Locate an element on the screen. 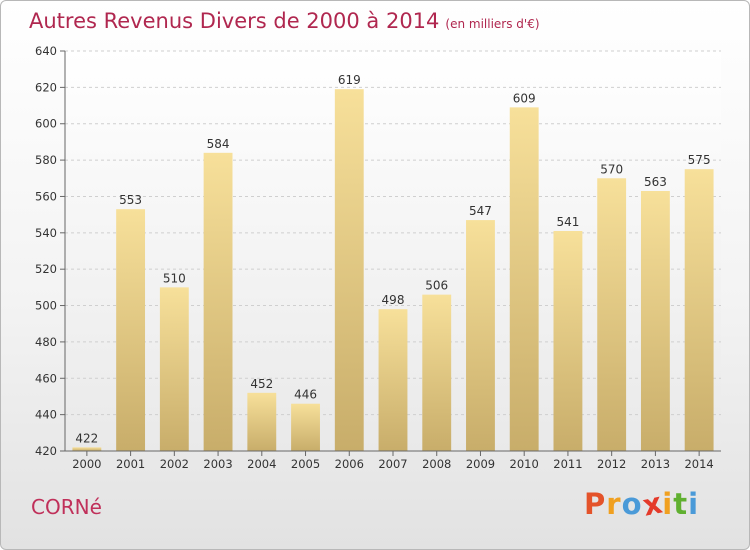 The height and width of the screenshot is (550, 750). bar-value-label: 446 is located at coordinates (305, 395).